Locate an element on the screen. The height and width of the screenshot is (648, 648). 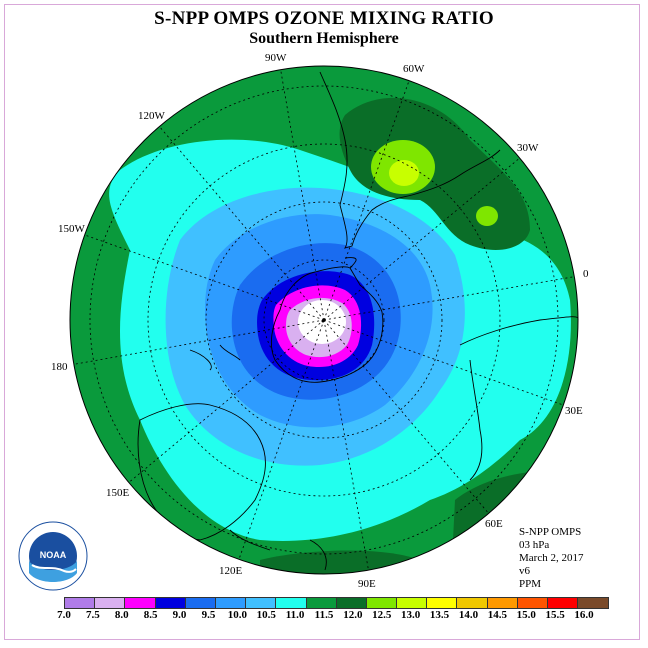
field-dark-green-south is located at coordinates (340, 562).